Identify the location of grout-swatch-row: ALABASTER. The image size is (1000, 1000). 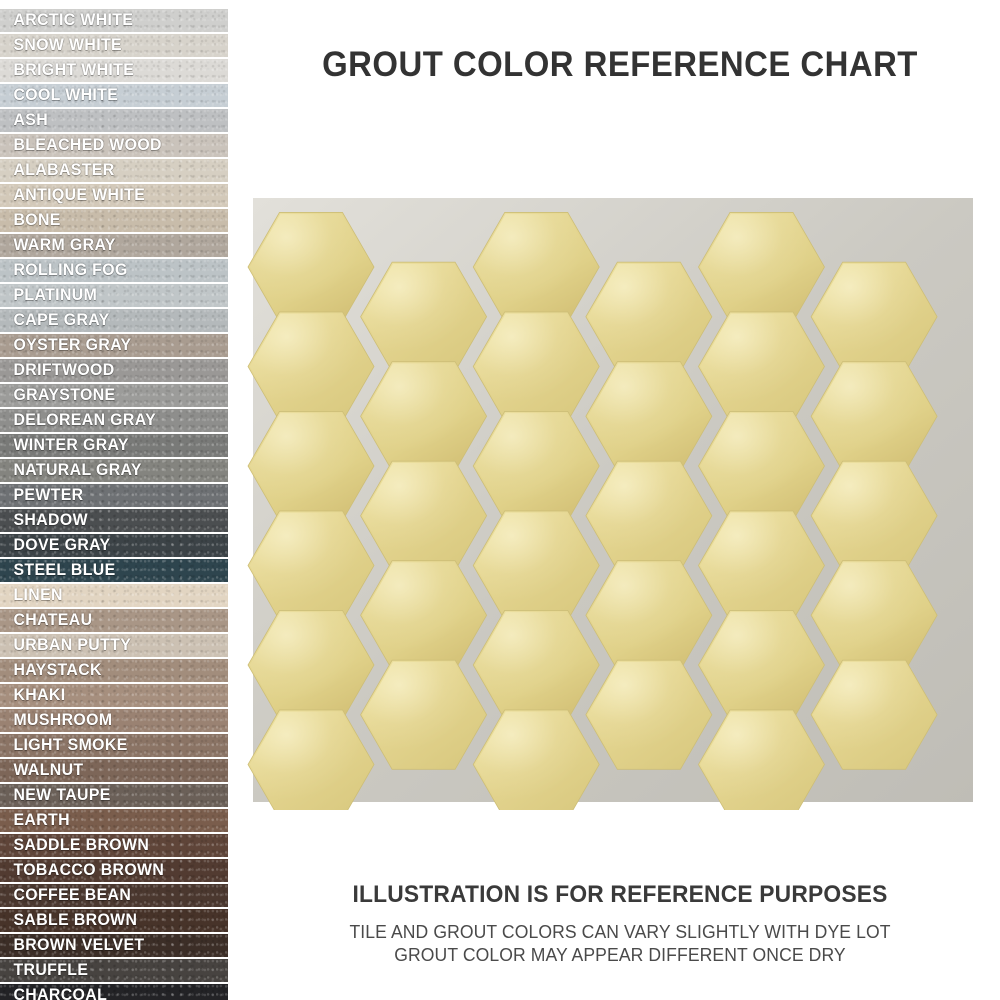
(114, 170).